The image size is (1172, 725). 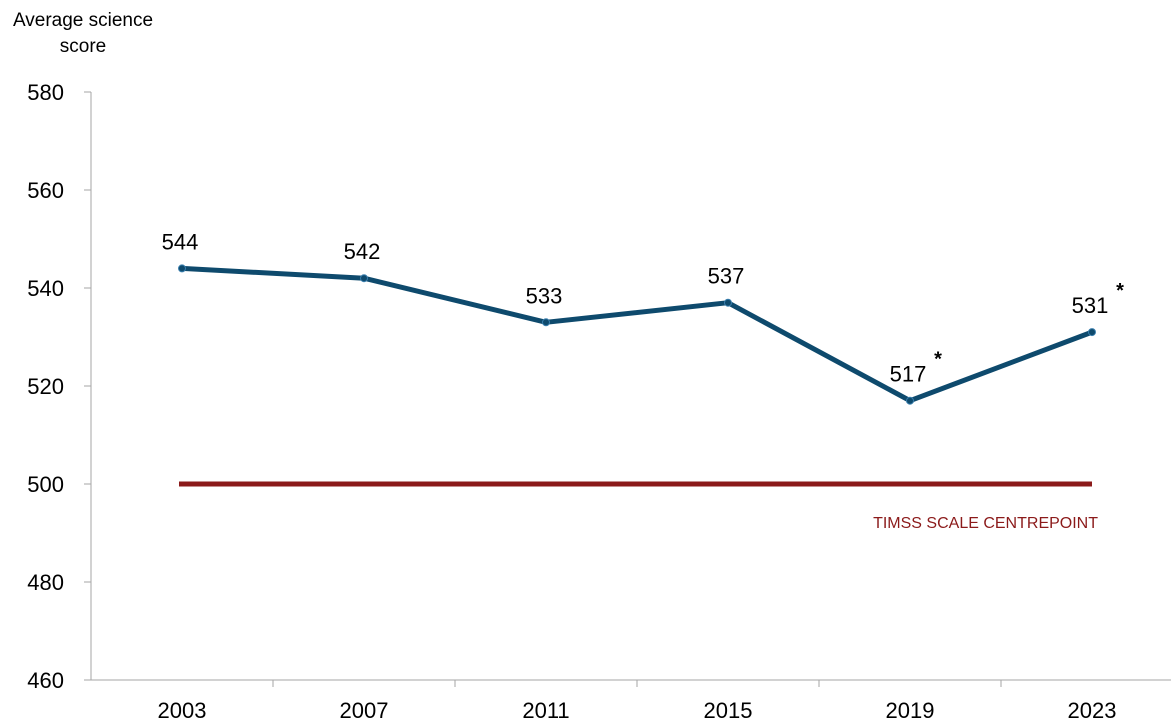 I want to click on y-tick-label: 560, so click(x=45, y=190).